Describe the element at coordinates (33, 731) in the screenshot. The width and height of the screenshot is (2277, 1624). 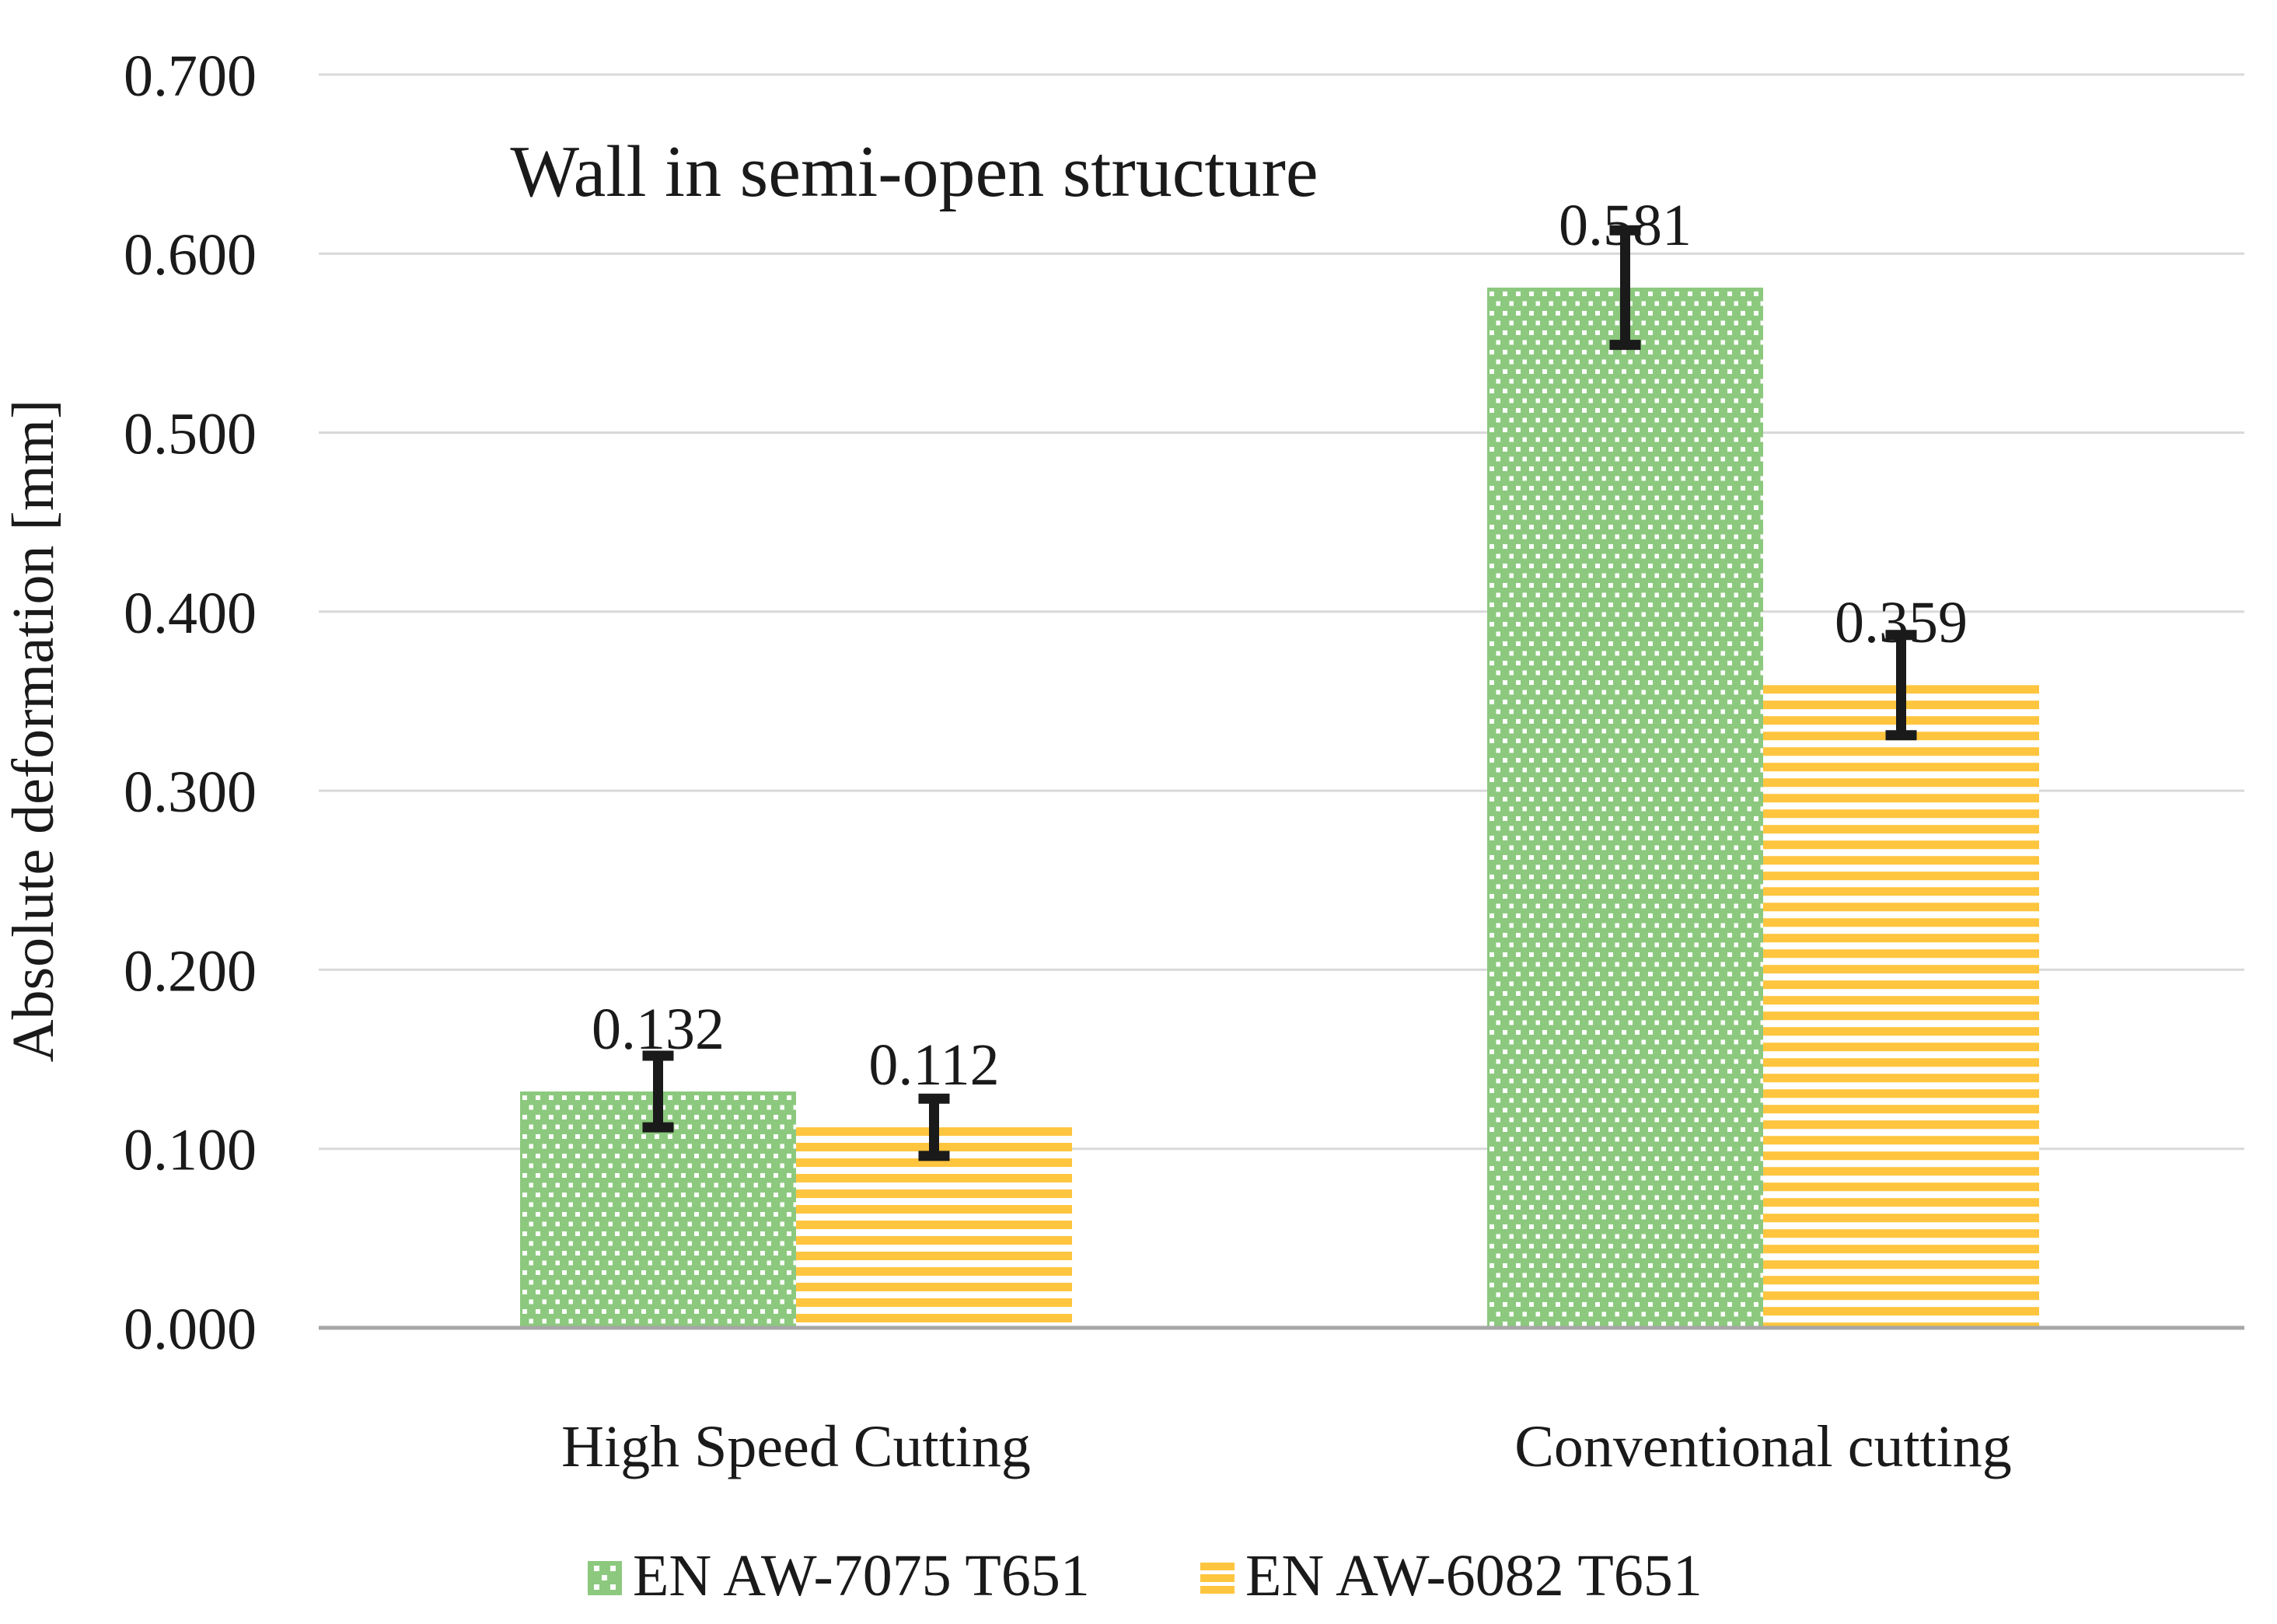
I see `y-axis-title: Absolute deformation [mm]` at that location.